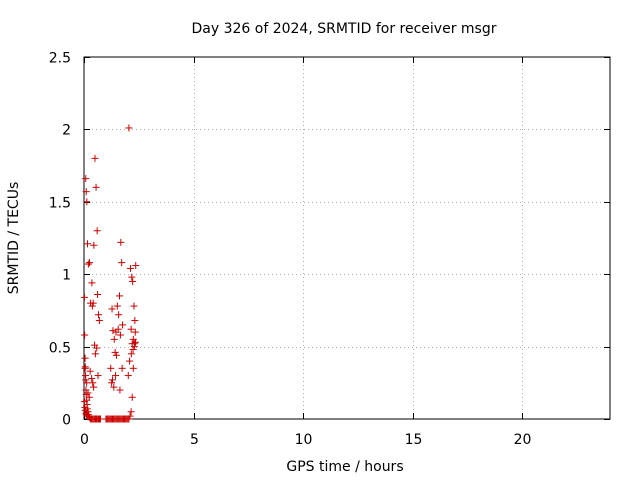  I want to click on data-points, so click(110, 273).